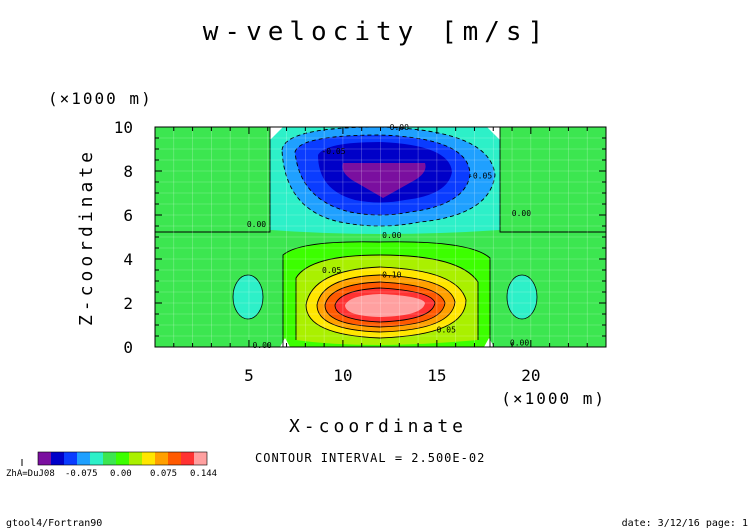 This screenshot has height=532, width=752. Describe the element at coordinates (128, 171) in the screenshot. I see `y-tick-label: 8` at that location.